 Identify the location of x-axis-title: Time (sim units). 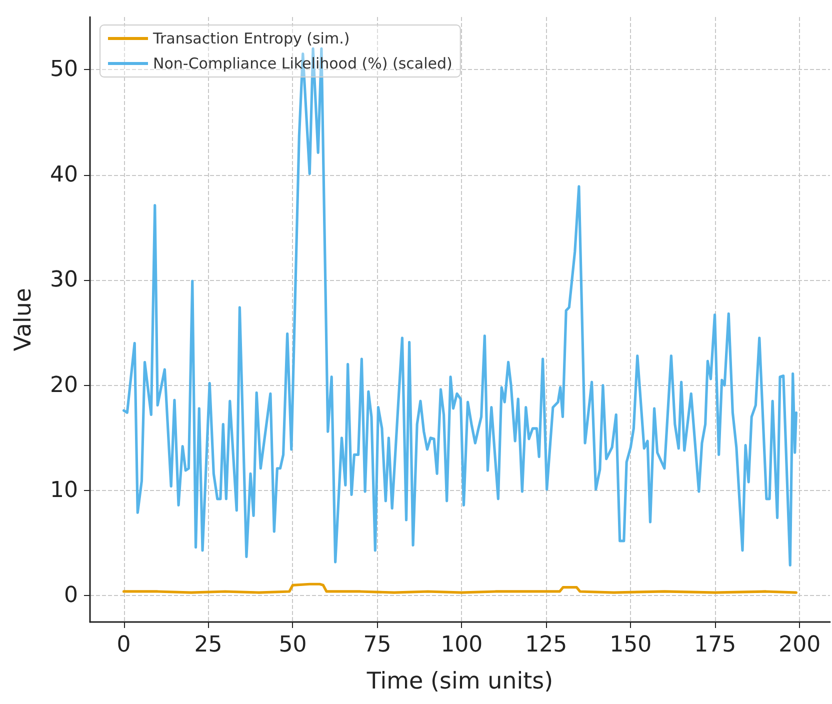
(460, 681).